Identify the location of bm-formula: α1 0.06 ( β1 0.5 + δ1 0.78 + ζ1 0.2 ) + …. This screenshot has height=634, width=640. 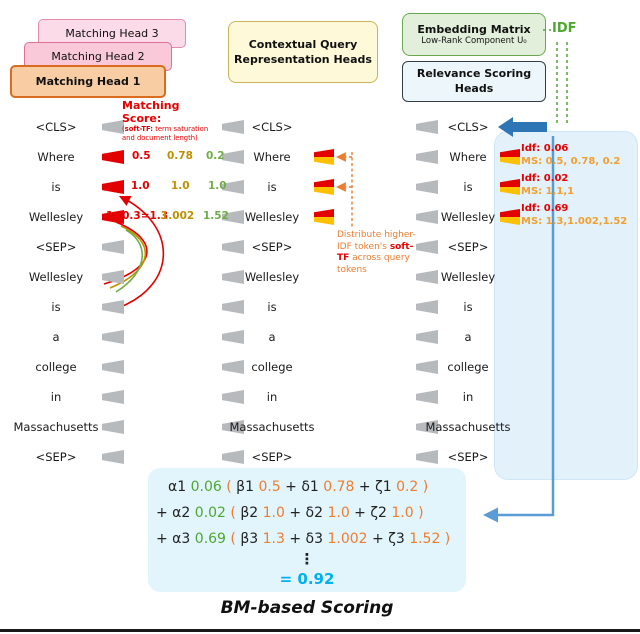
(307, 532).